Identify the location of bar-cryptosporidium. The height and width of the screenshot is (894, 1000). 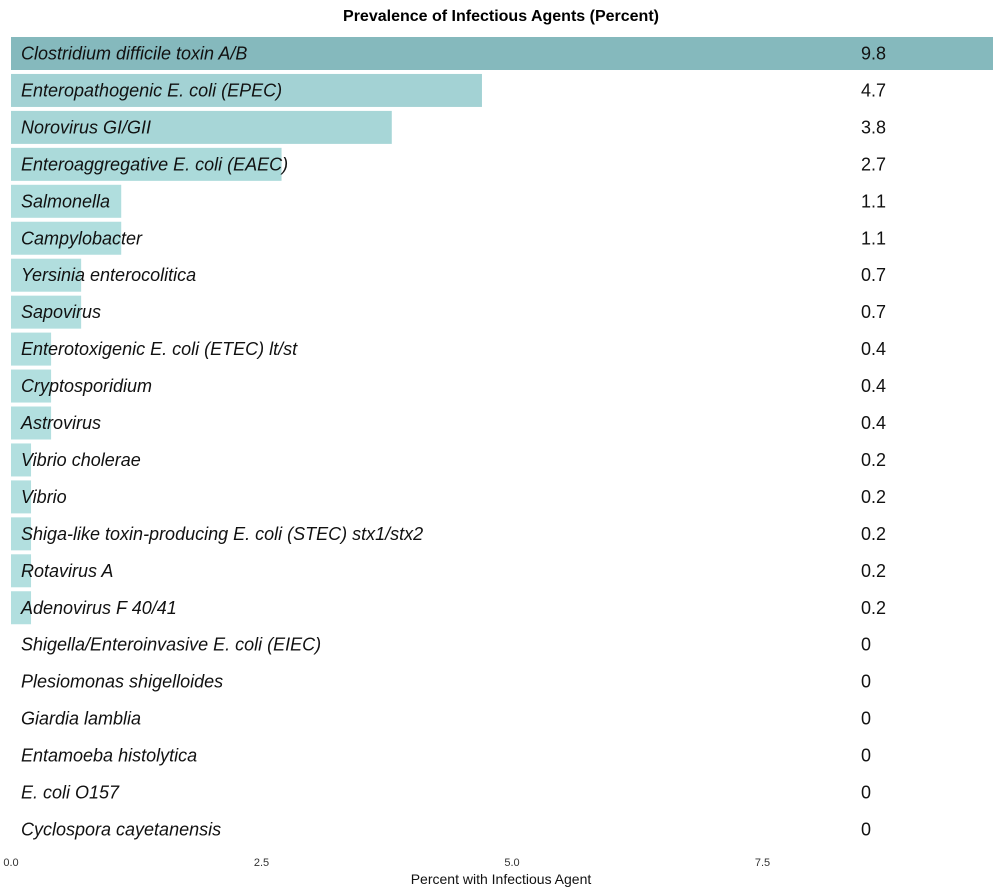
(31, 386).